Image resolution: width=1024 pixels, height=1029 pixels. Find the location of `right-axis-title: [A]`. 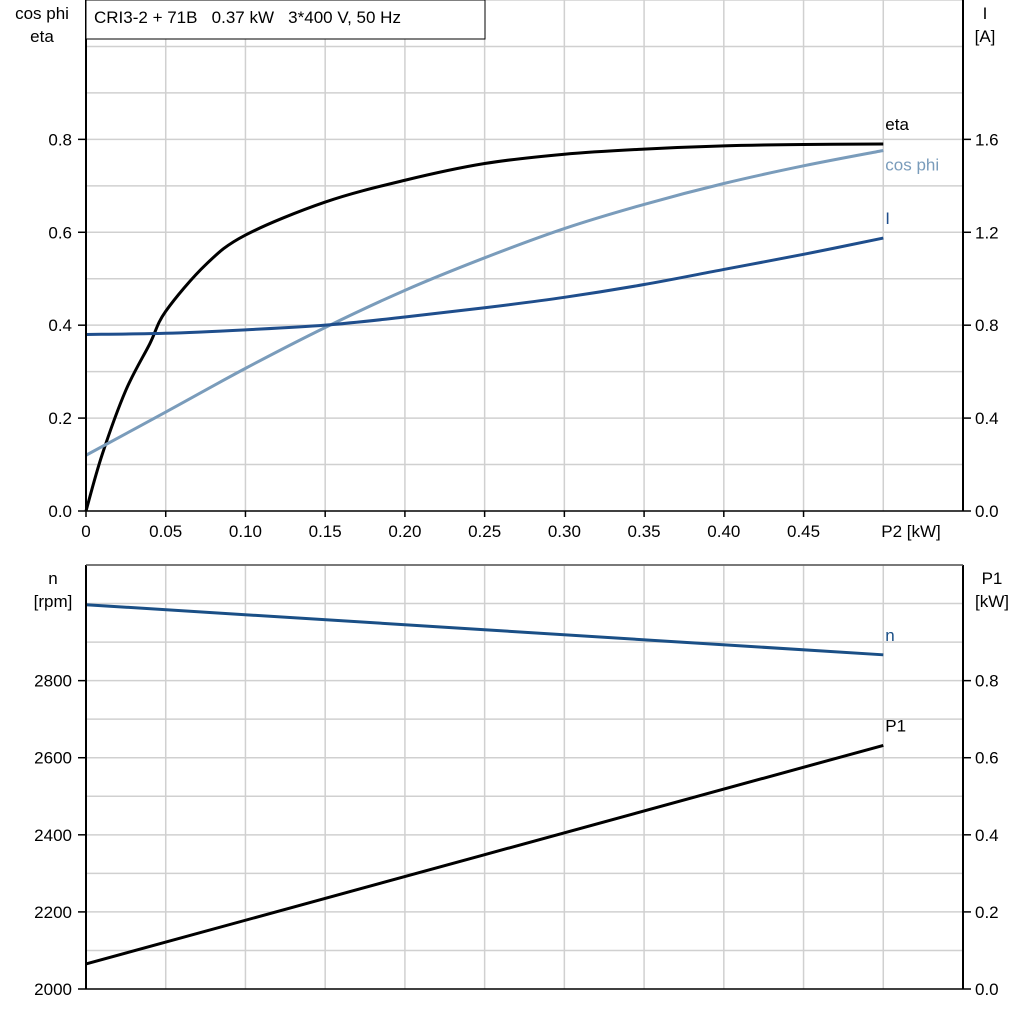

right-axis-title: [A] is located at coordinates (985, 36).